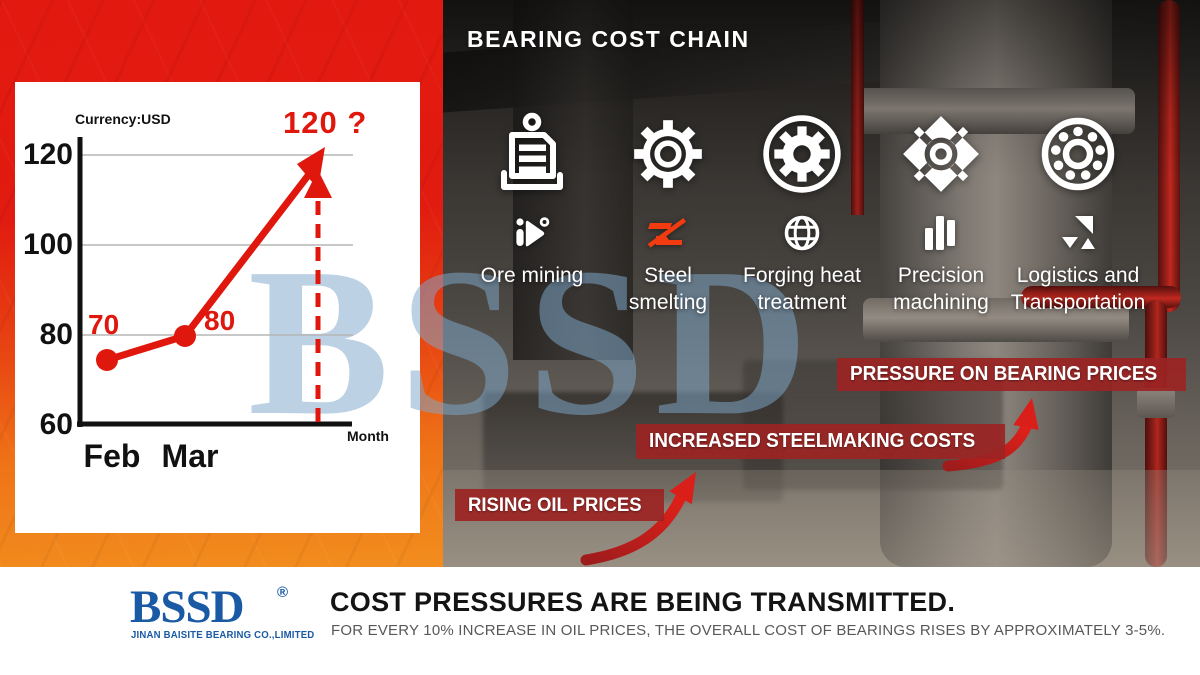 The width and height of the screenshot is (1200, 675). What do you see at coordinates (532, 154) in the screenshot?
I see `mine-hoist-icon` at bounding box center [532, 154].